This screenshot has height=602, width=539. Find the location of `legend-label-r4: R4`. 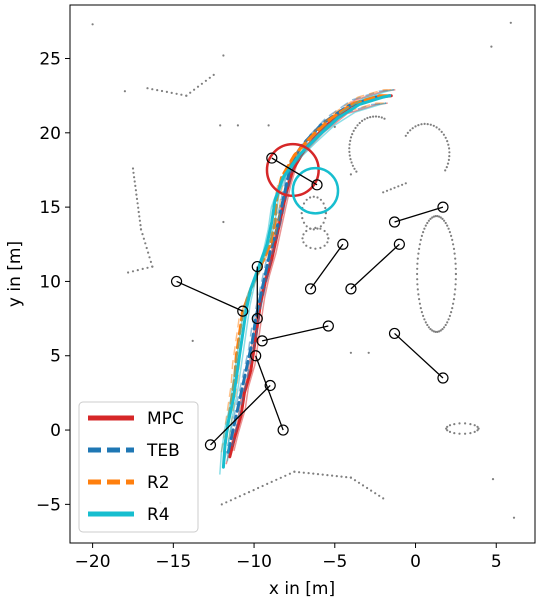

legend-label-r4: R4 is located at coordinates (158, 515).